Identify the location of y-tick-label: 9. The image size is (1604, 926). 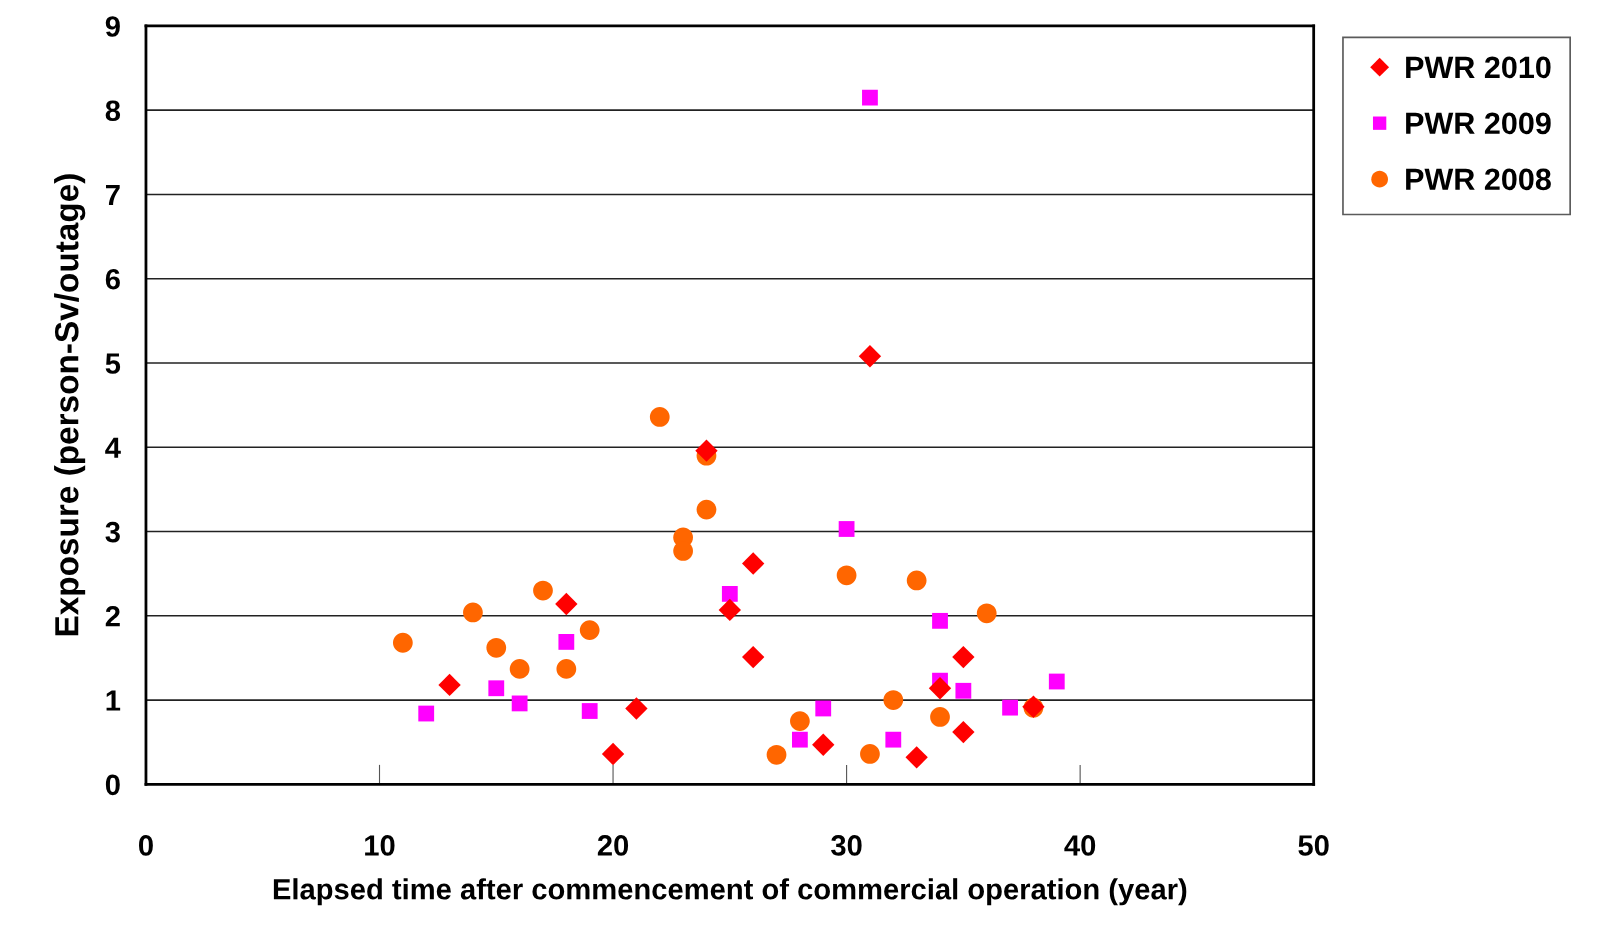
(112, 26).